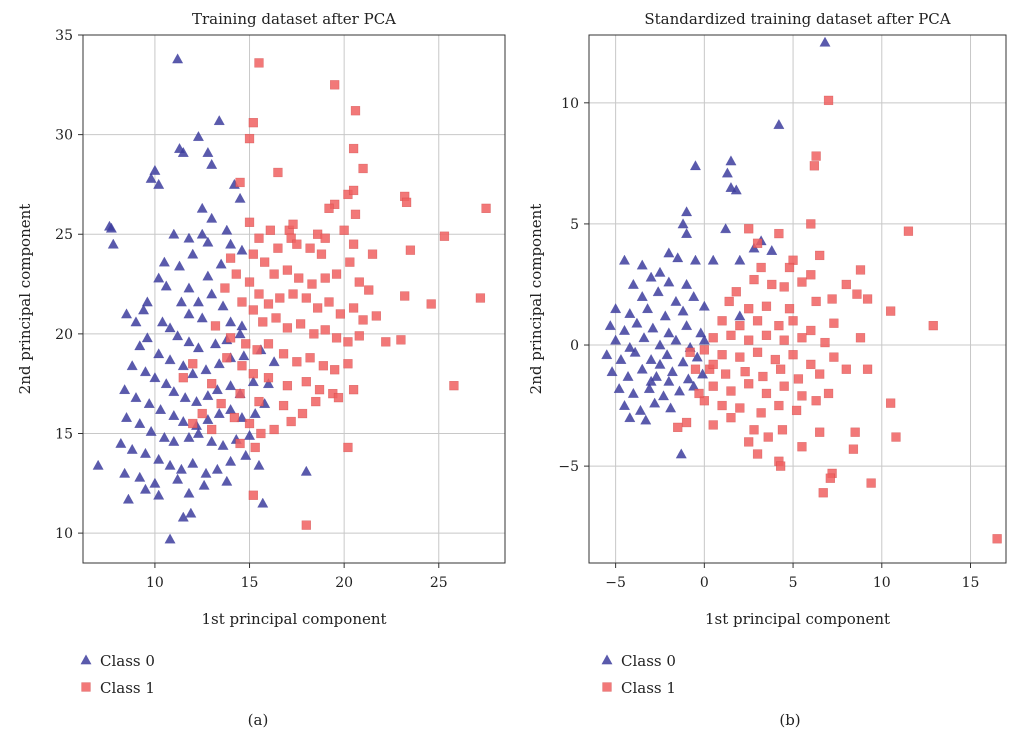  I want to click on panel-caption: (a), so click(258, 720).